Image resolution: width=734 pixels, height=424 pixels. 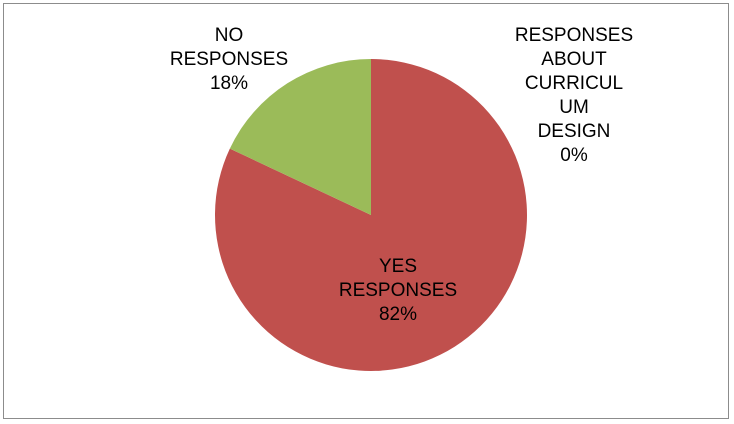 I want to click on slice-label-no-responses: NO RESPONSES 18%, so click(x=229, y=60).